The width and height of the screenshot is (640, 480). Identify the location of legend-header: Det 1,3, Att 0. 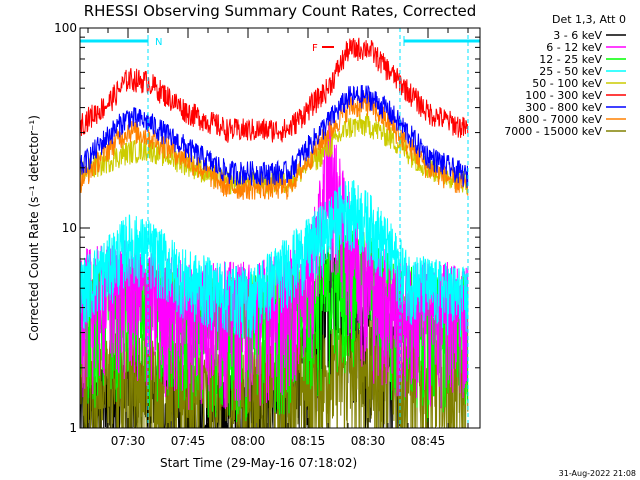
(589, 19).